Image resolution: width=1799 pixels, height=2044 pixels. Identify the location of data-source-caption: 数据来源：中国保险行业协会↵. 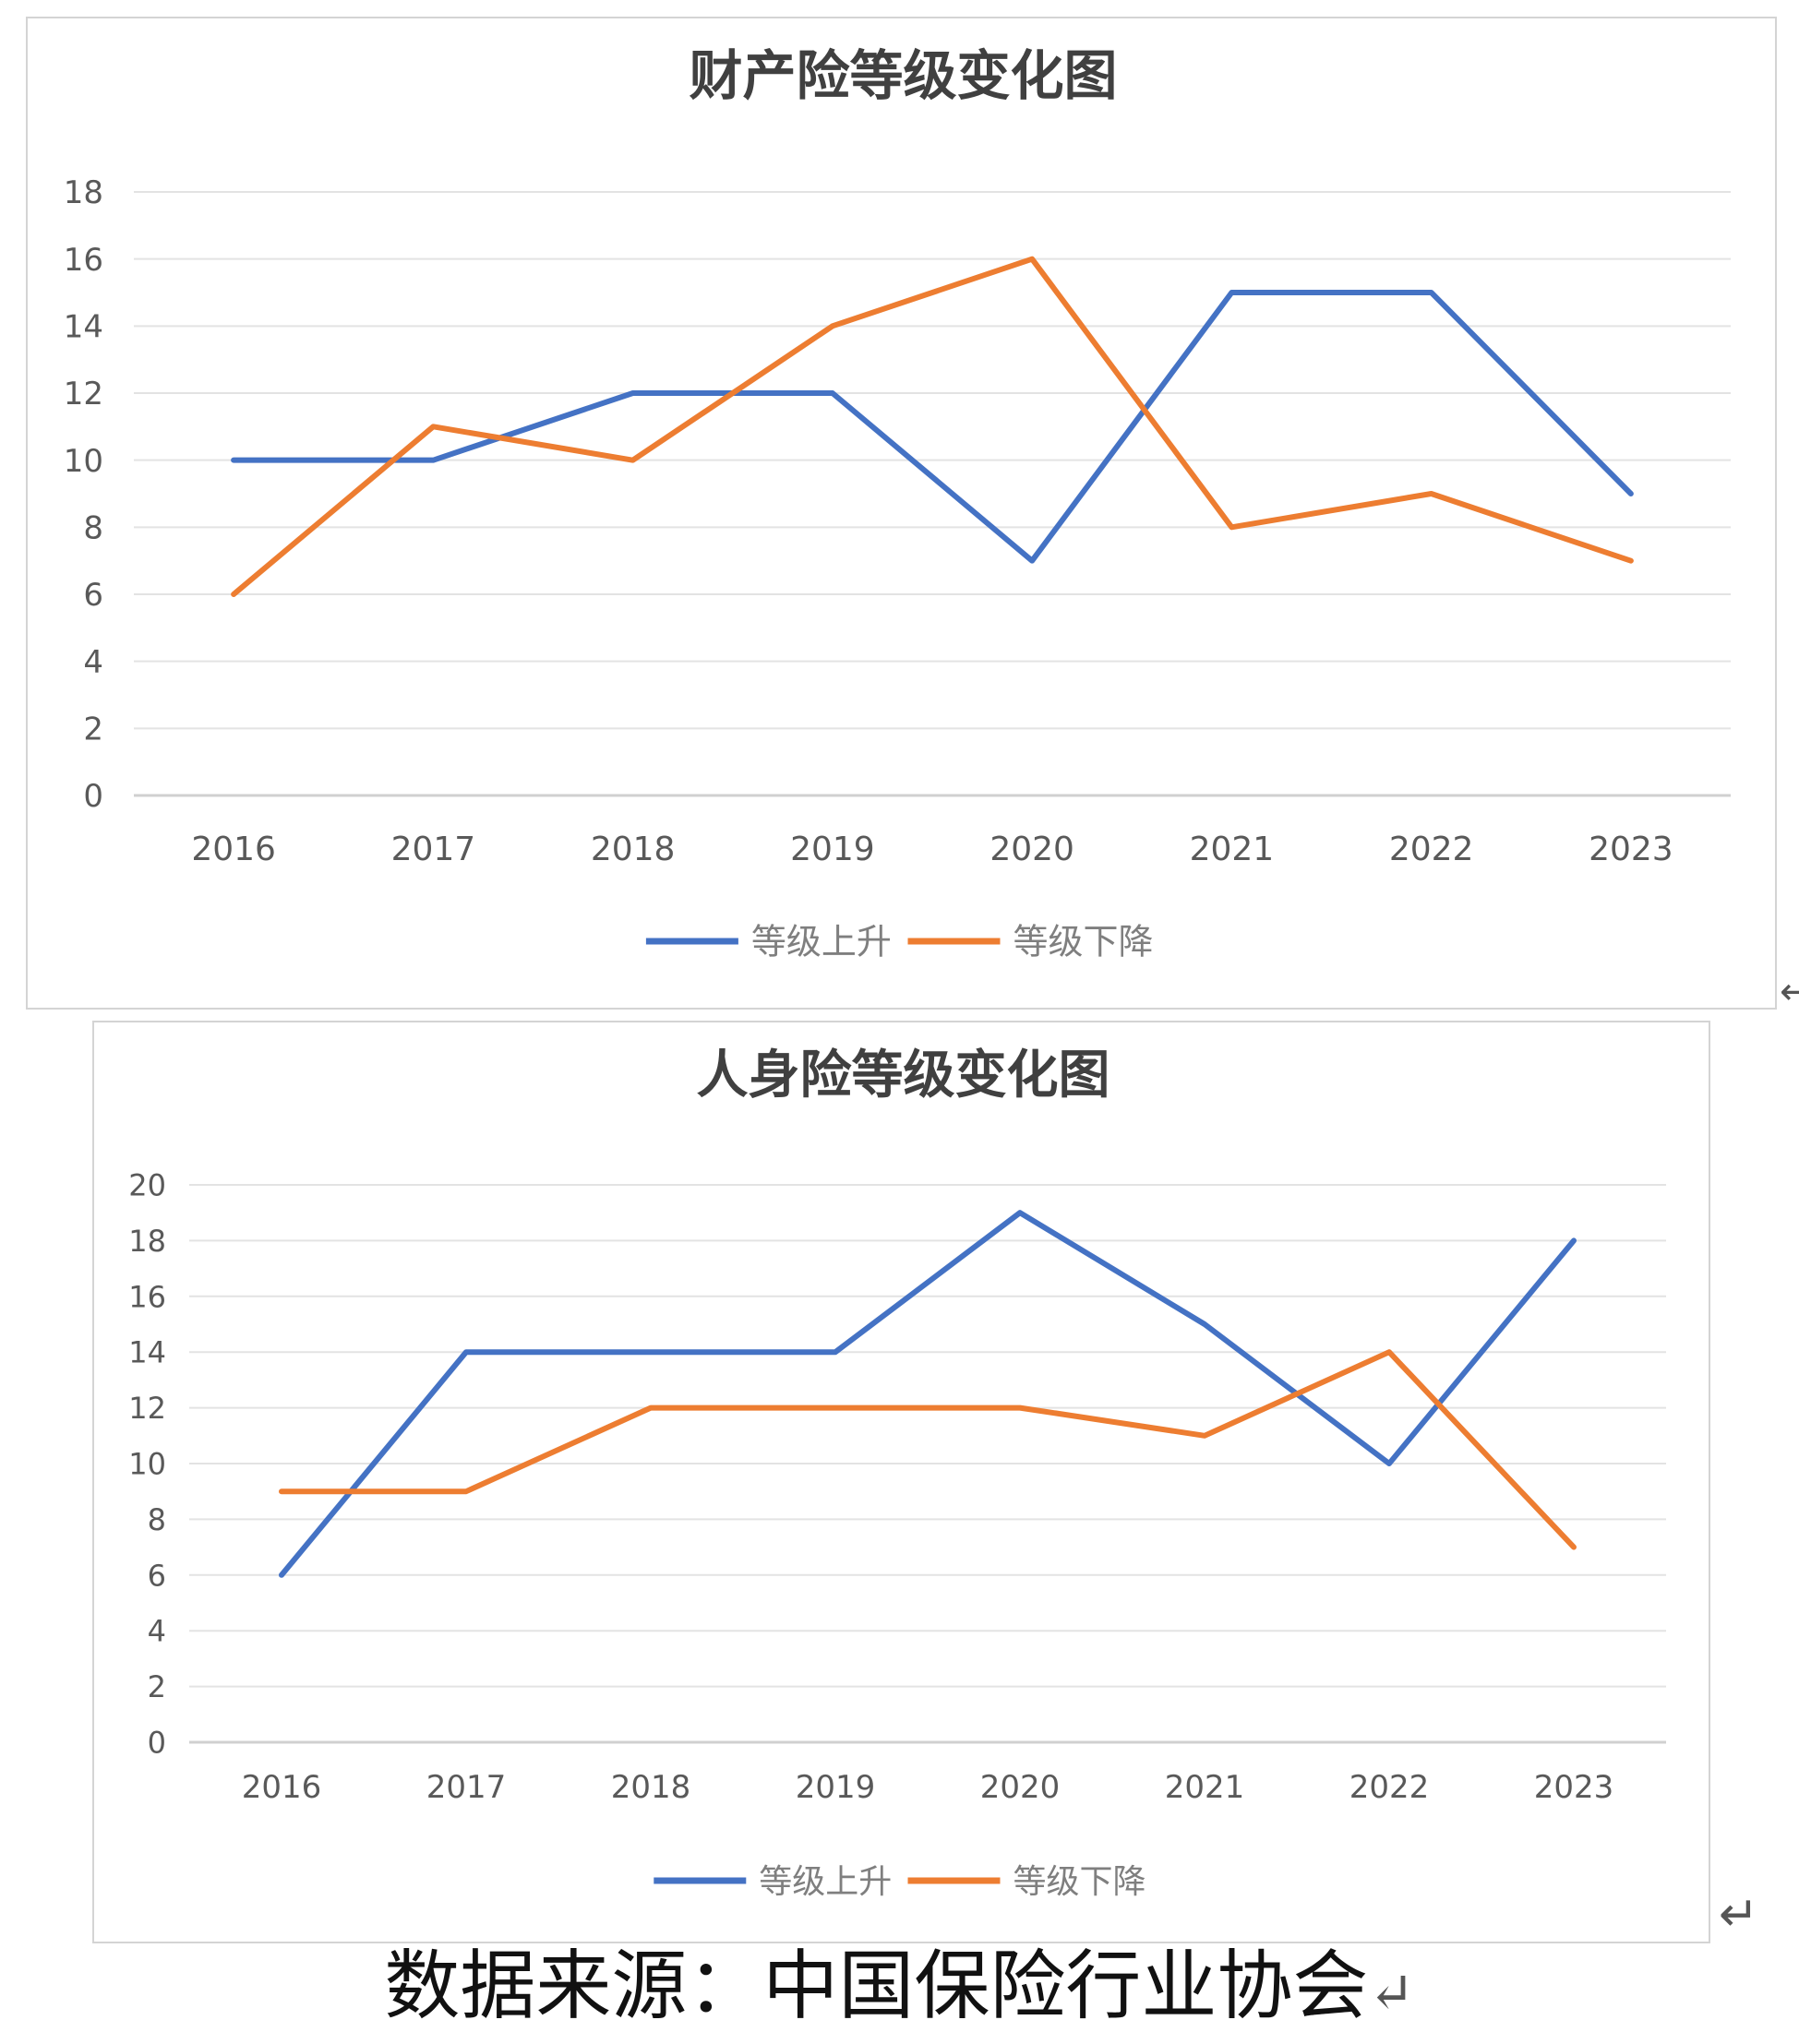
(899, 1987).